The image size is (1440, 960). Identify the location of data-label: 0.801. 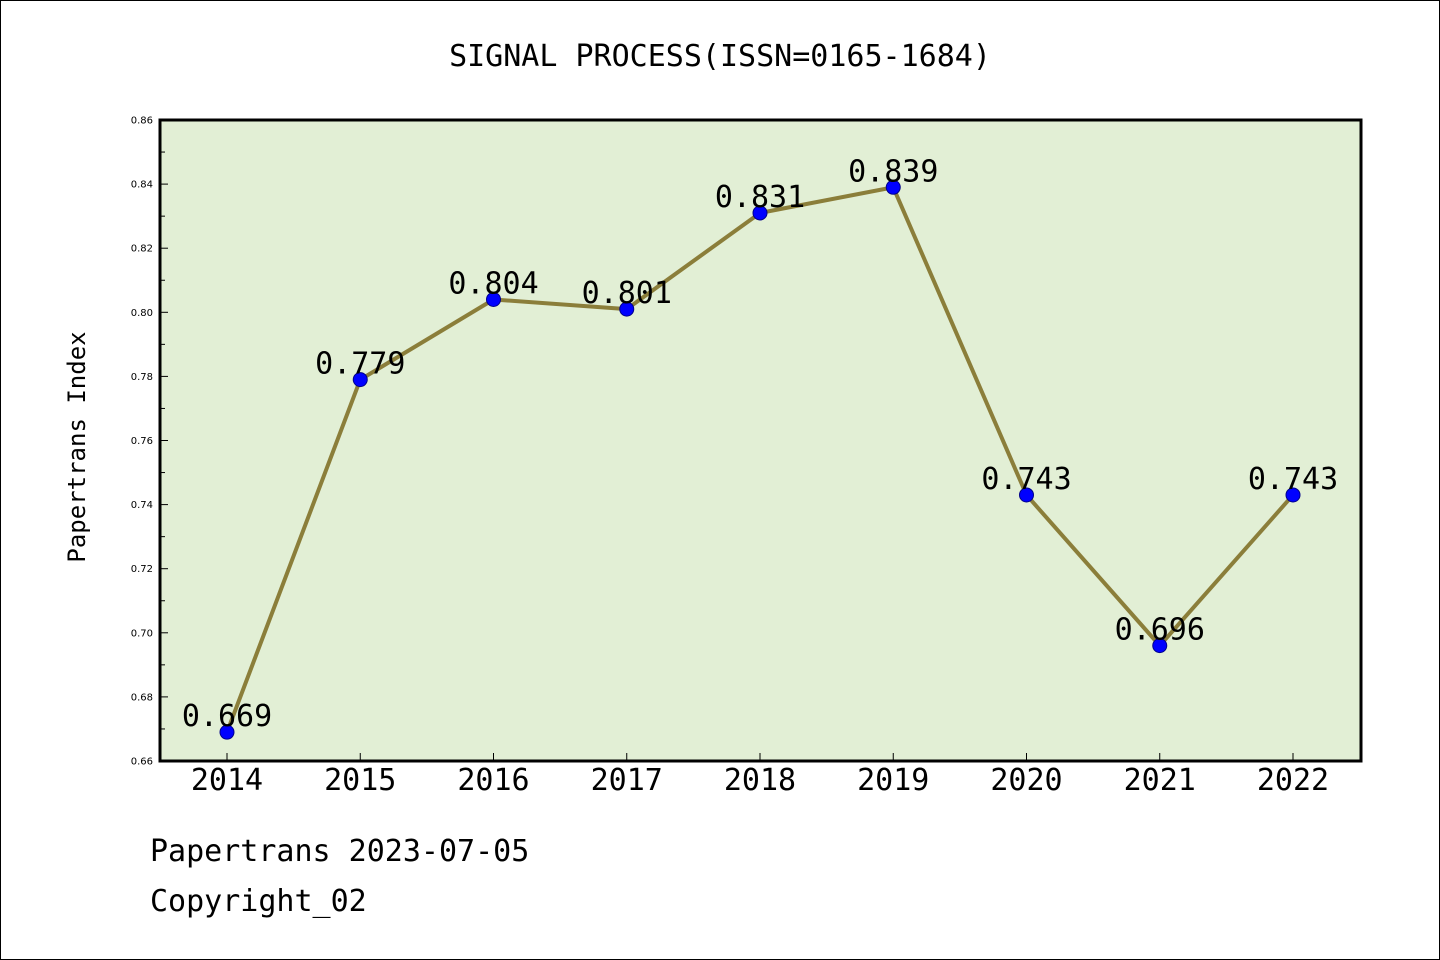
(627, 293).